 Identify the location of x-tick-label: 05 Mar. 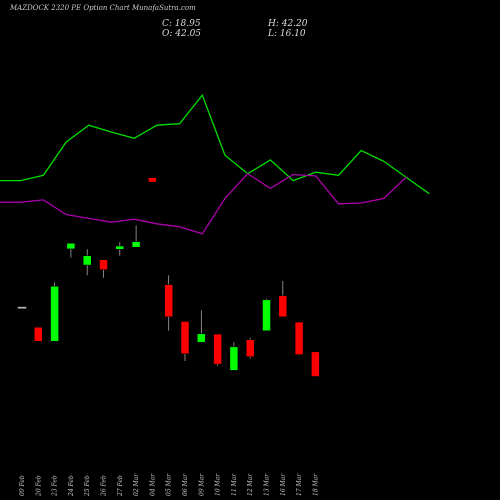
(169, 484).